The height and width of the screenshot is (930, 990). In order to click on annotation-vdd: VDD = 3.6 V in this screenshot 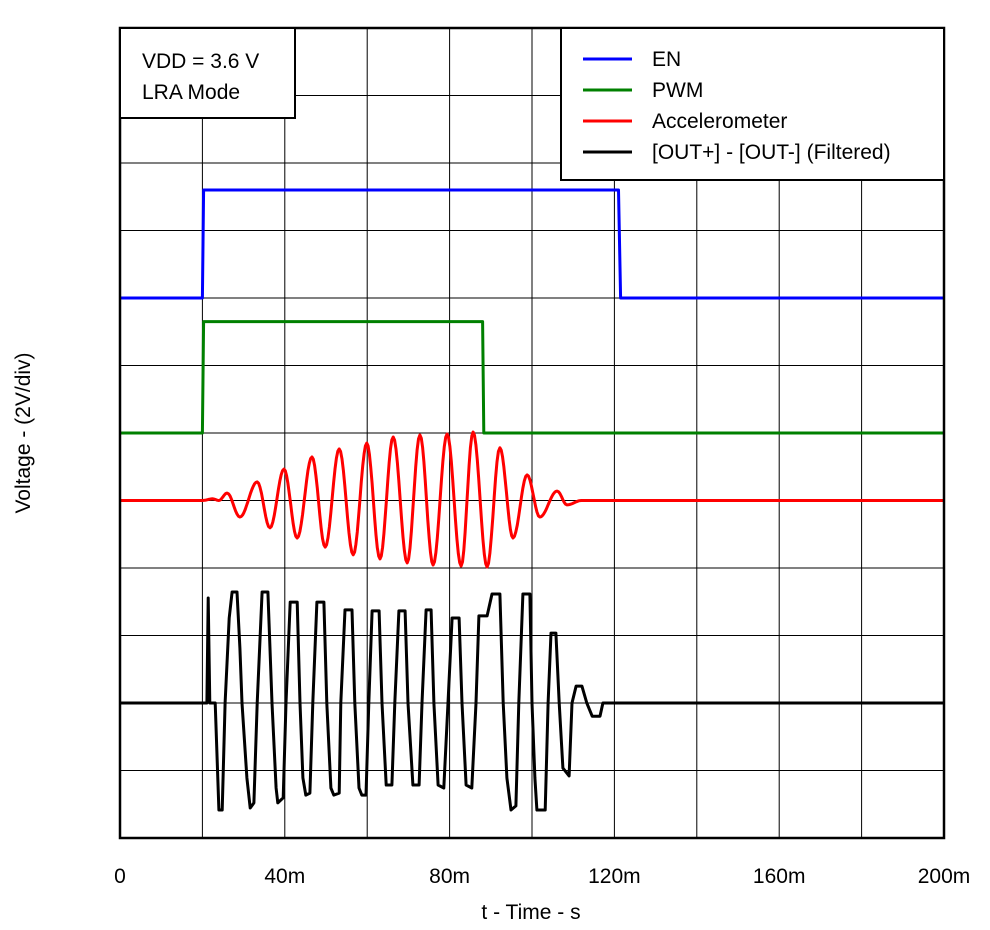, I will do `click(200, 61)`.